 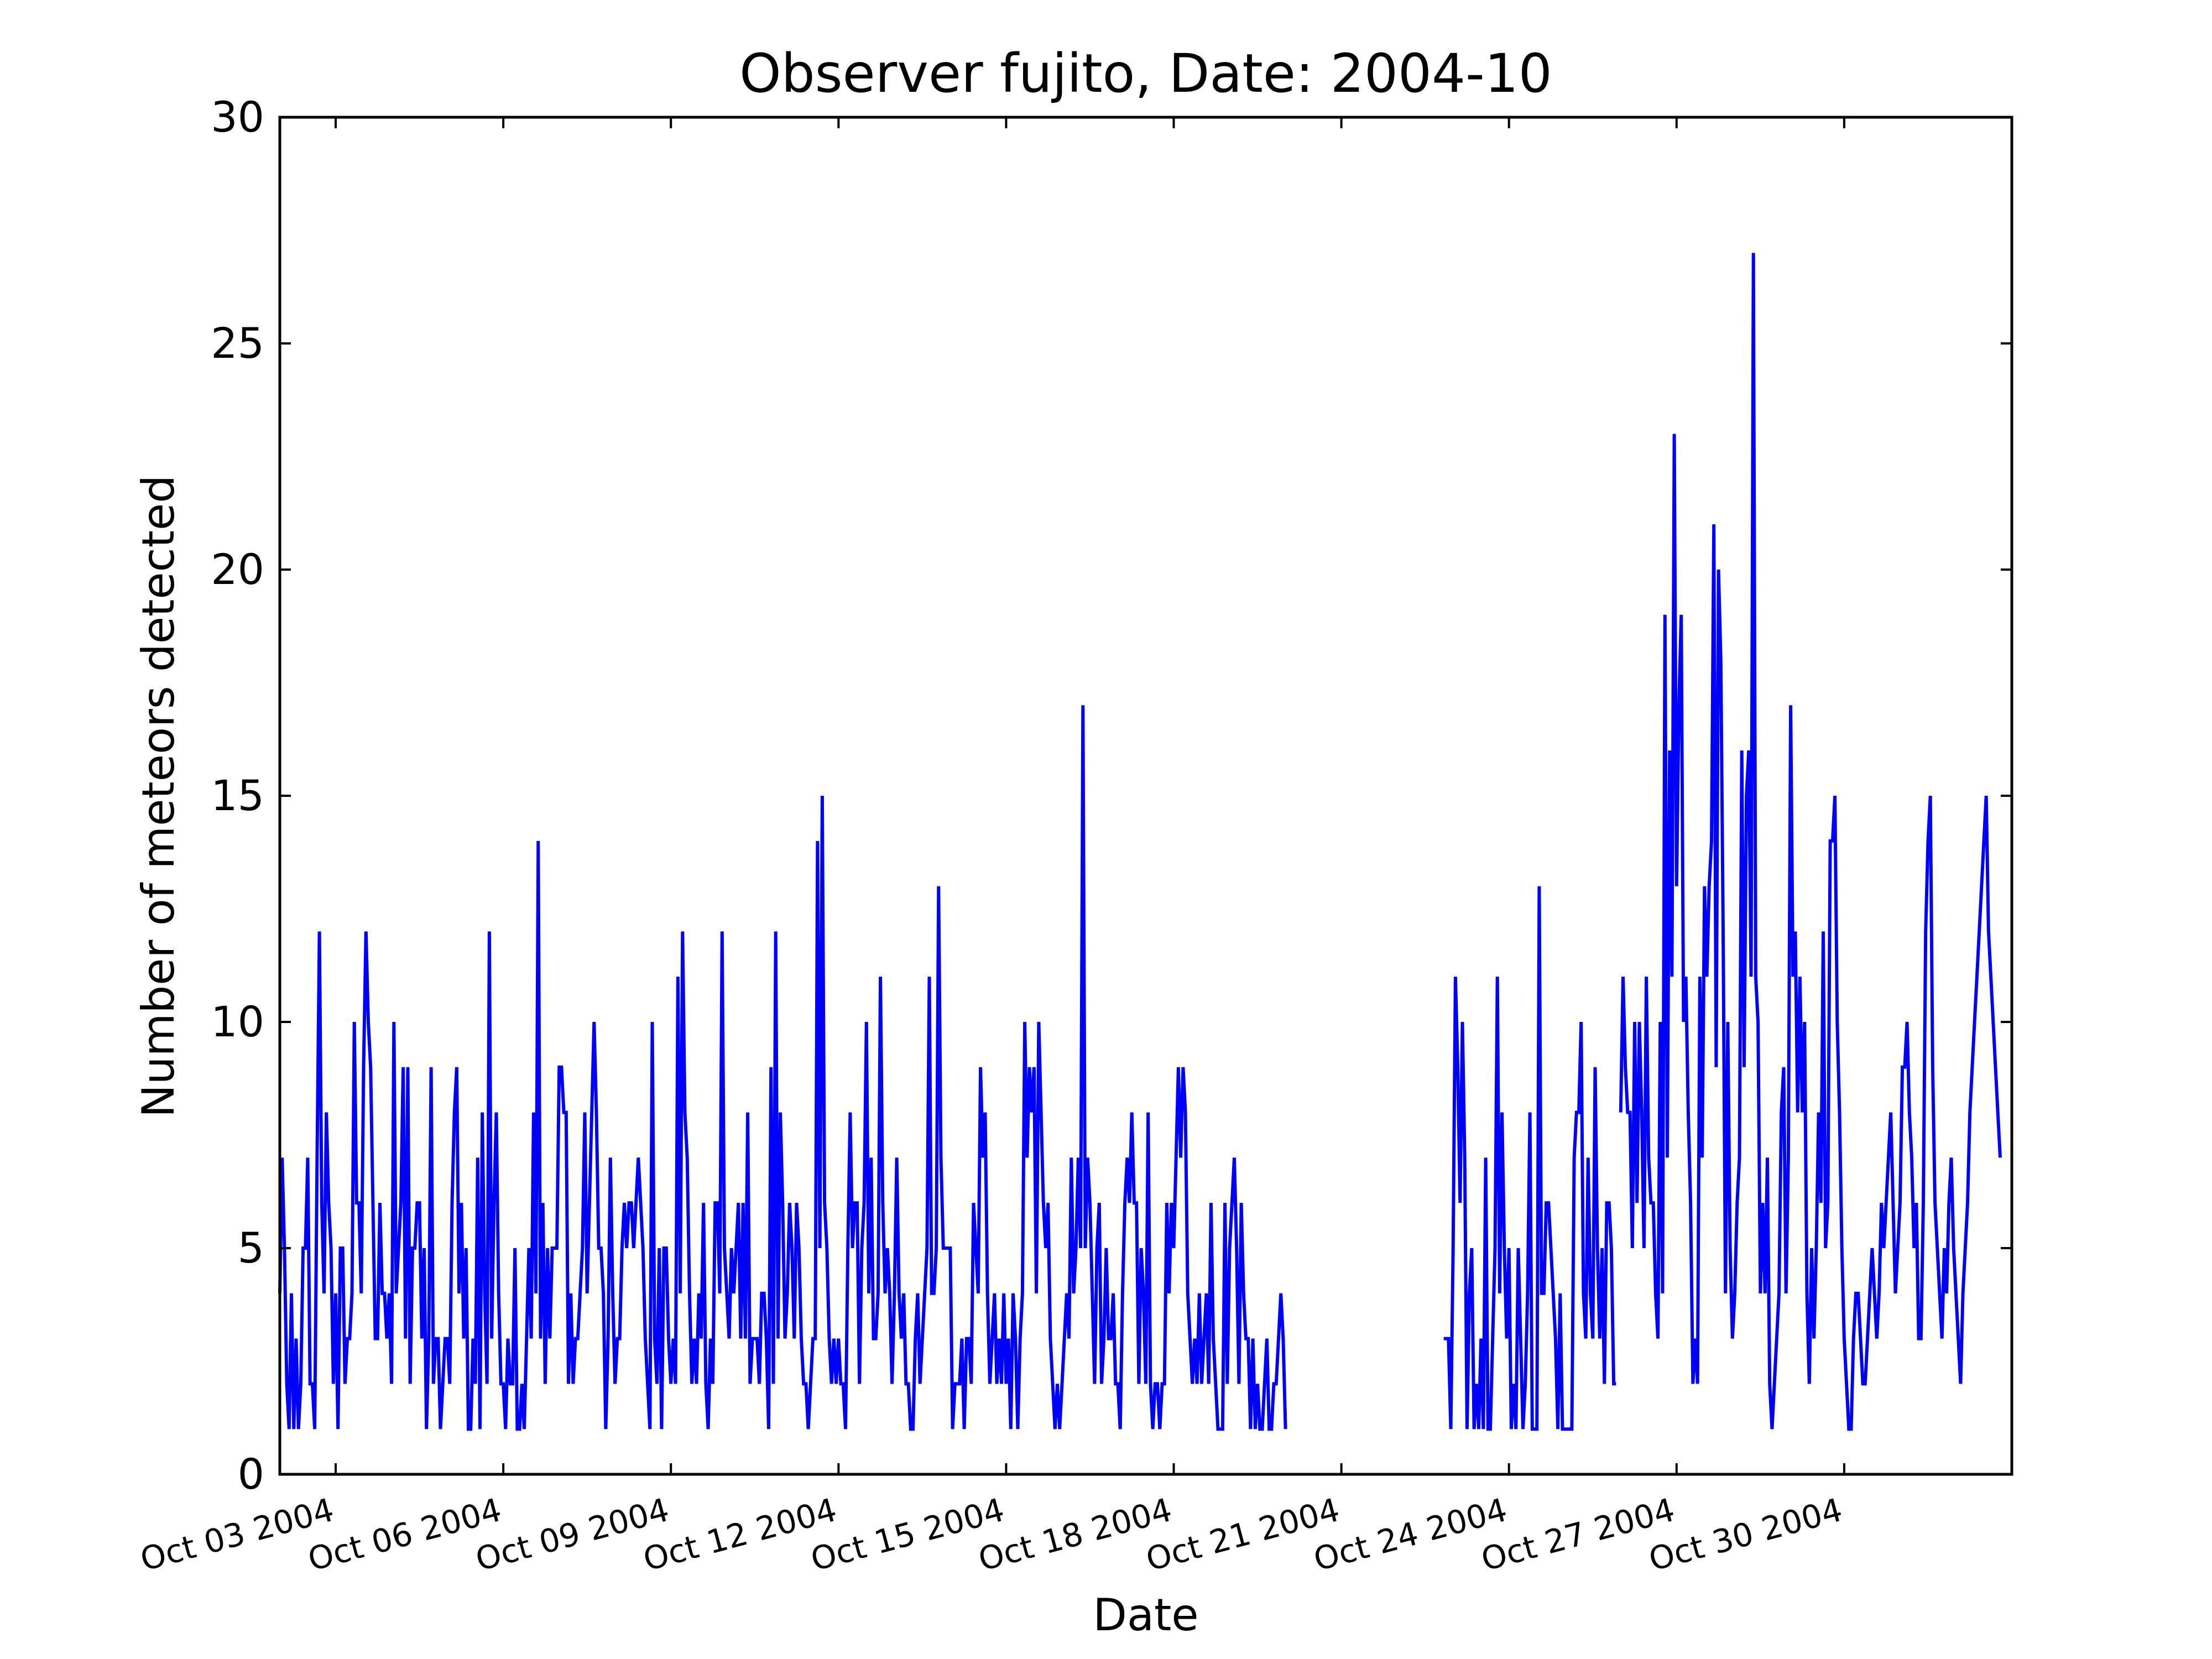 I want to click on y-tick-label: 5, so click(x=251, y=1248).